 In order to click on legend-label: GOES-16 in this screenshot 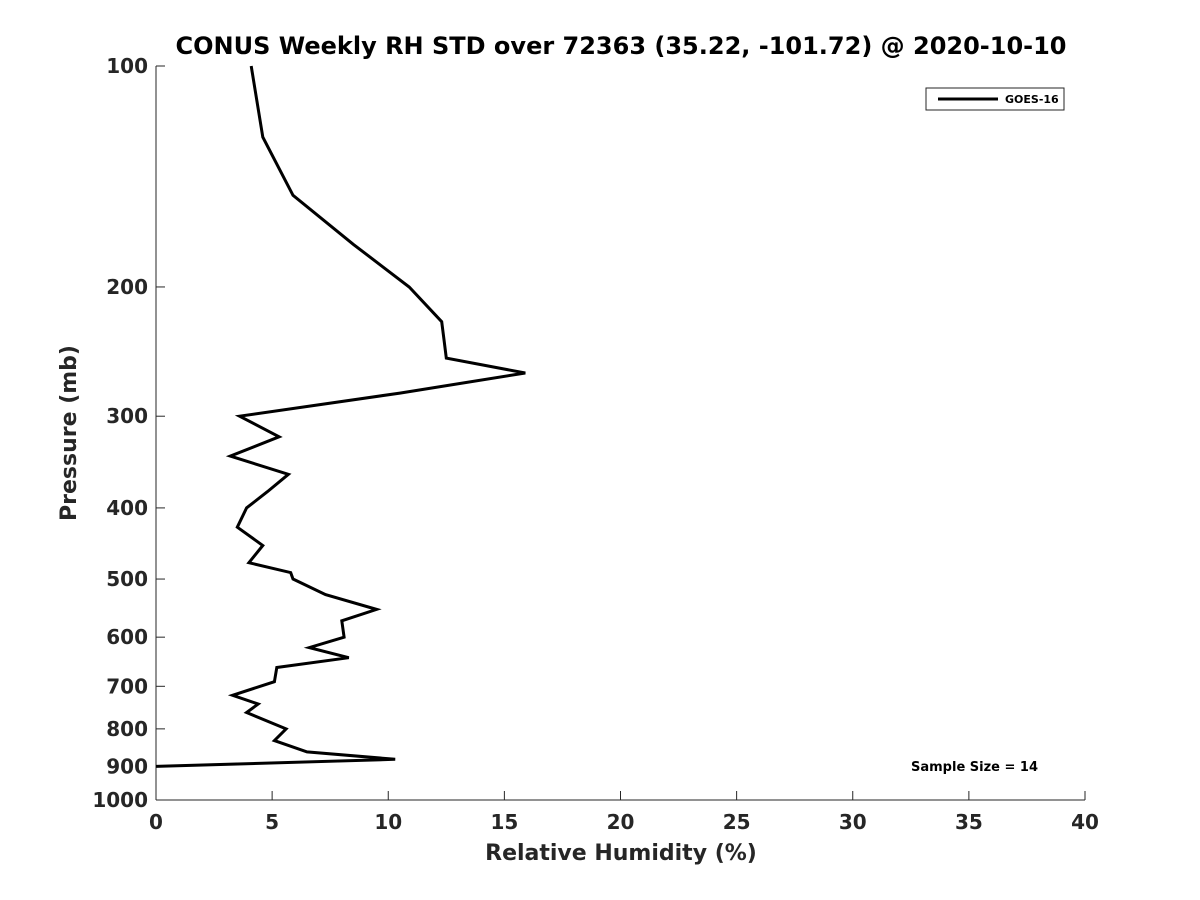, I will do `click(1032, 99)`.